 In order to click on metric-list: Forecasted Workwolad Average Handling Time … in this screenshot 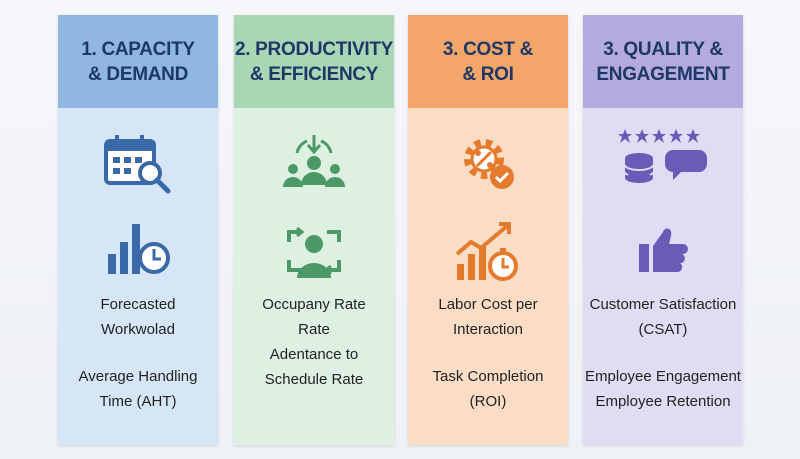, I will do `click(138, 364)`.